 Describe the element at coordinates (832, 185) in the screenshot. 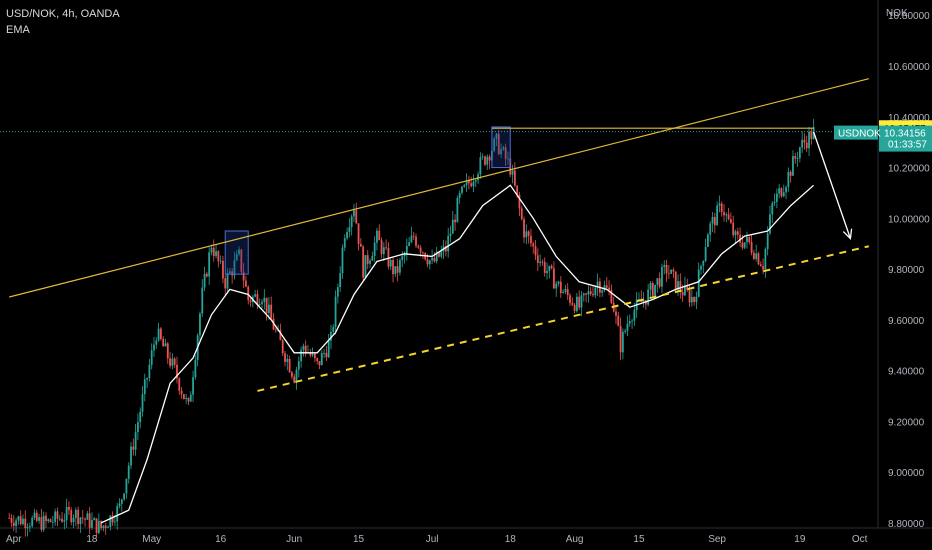

I see `projection-arrow` at that location.